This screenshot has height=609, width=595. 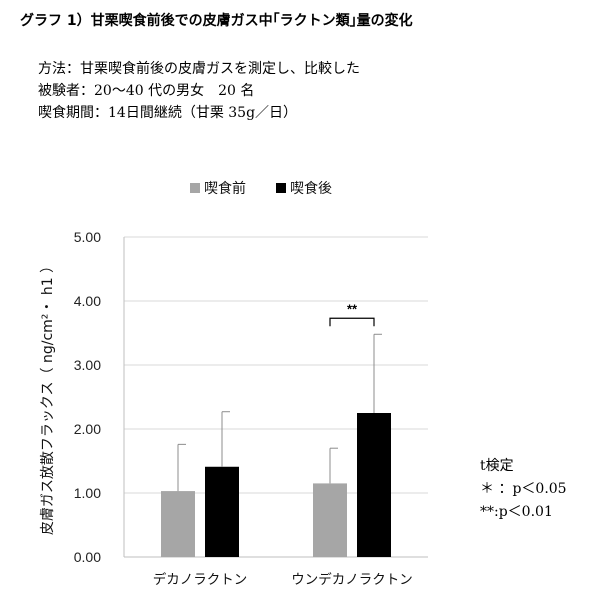 What do you see at coordinates (87, 429) in the screenshot?
I see `y-tick-label: 2.00` at bounding box center [87, 429].